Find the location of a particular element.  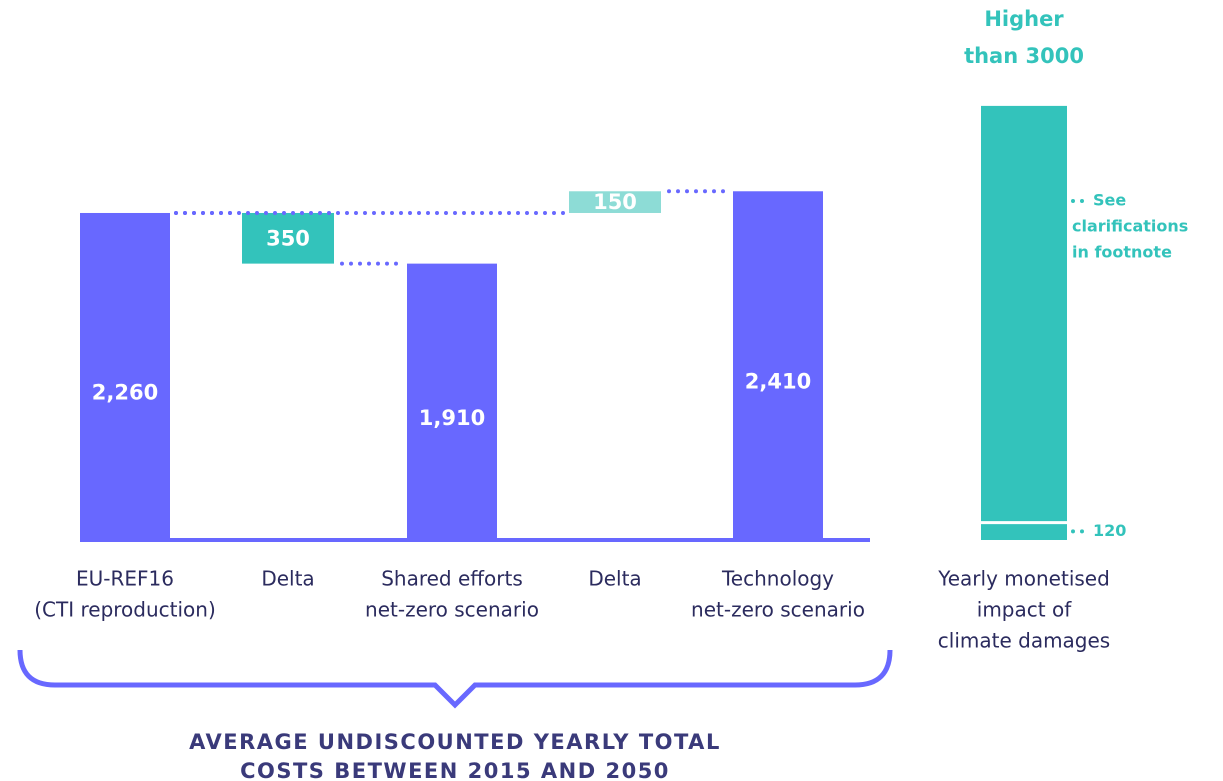

caption: AVERAGE UNDISCOUNTED YEARLY TOTAL is located at coordinates (455, 742).